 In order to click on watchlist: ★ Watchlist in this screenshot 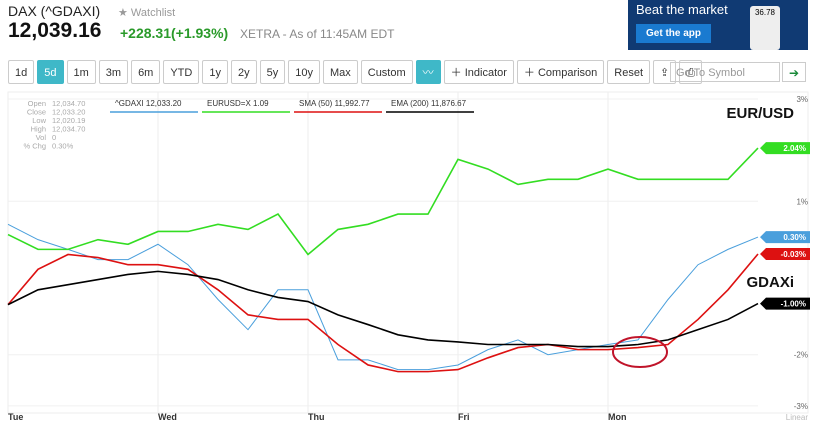, I will do `click(147, 13)`.